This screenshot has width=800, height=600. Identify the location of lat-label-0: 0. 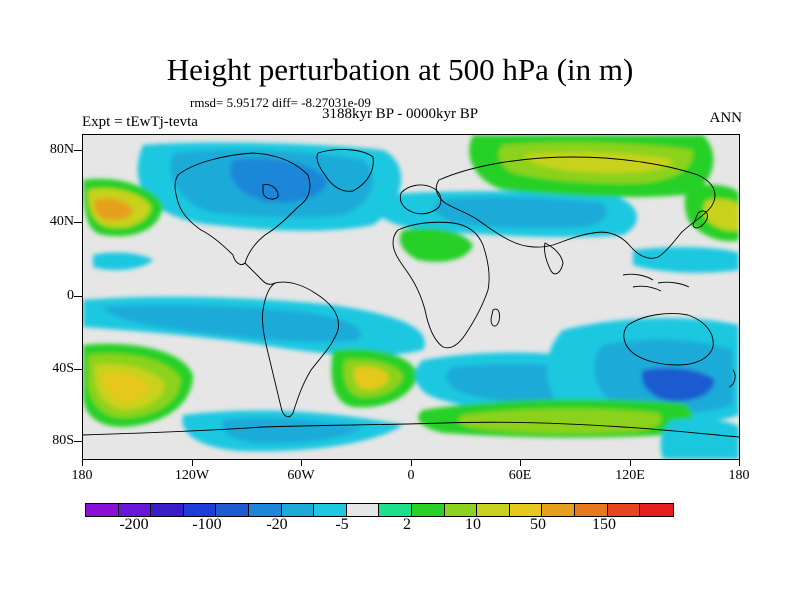
(70, 295).